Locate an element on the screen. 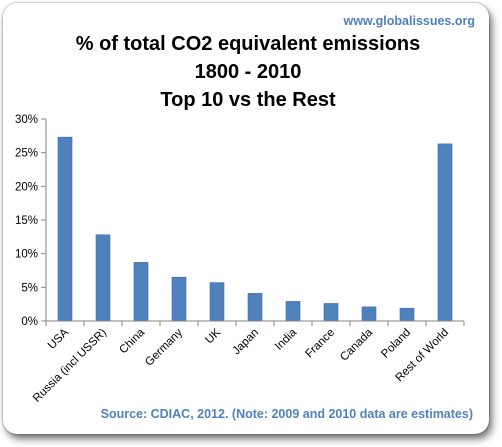 The height and width of the screenshot is (447, 502). chart-title-line-3: Top 10 vs the Rest is located at coordinates (248, 100).